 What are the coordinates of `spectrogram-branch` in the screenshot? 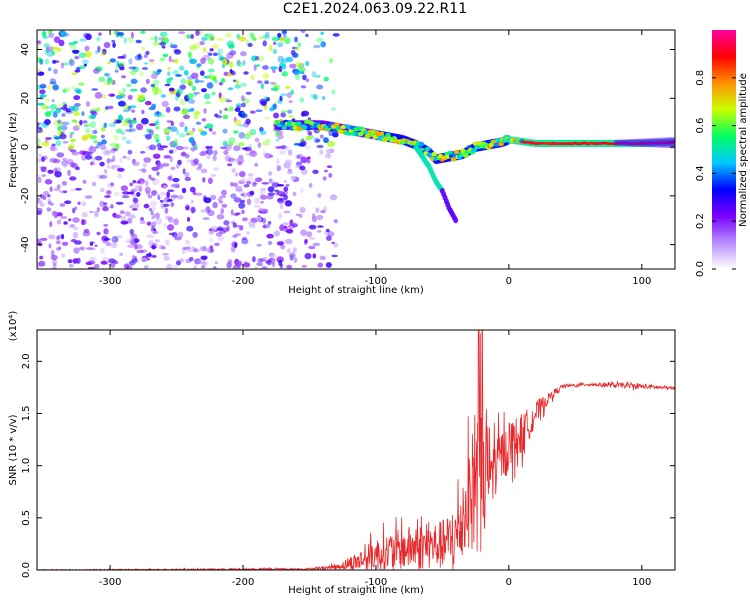 It's located at (456, 220).